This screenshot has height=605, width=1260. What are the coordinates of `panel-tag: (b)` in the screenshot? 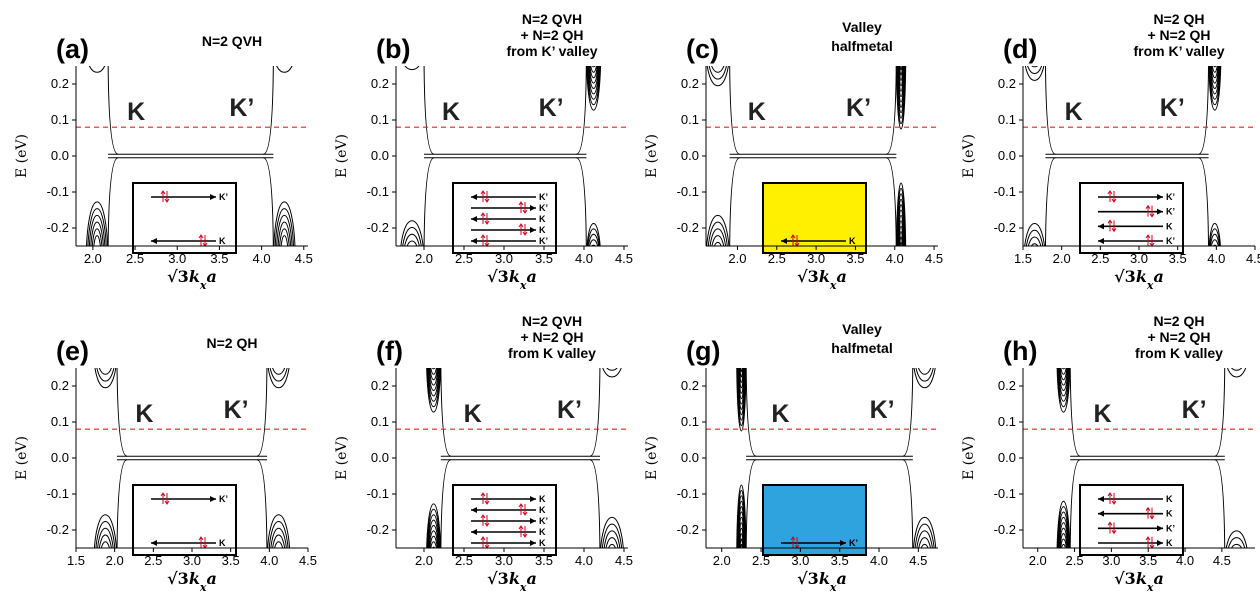 It's located at (393, 49).